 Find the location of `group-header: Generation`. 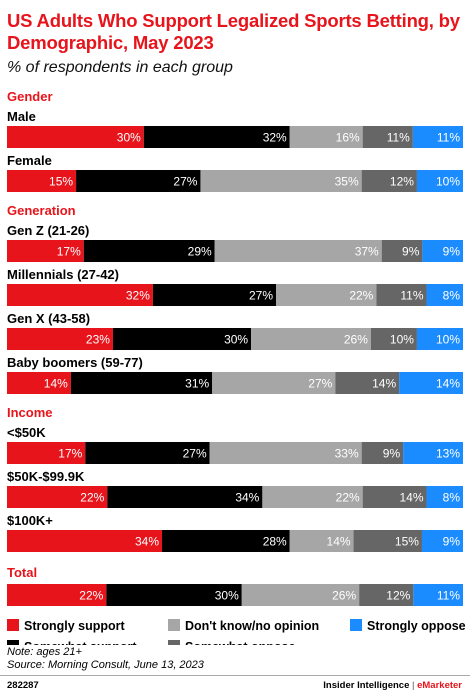

group-header: Generation is located at coordinates (41, 210).